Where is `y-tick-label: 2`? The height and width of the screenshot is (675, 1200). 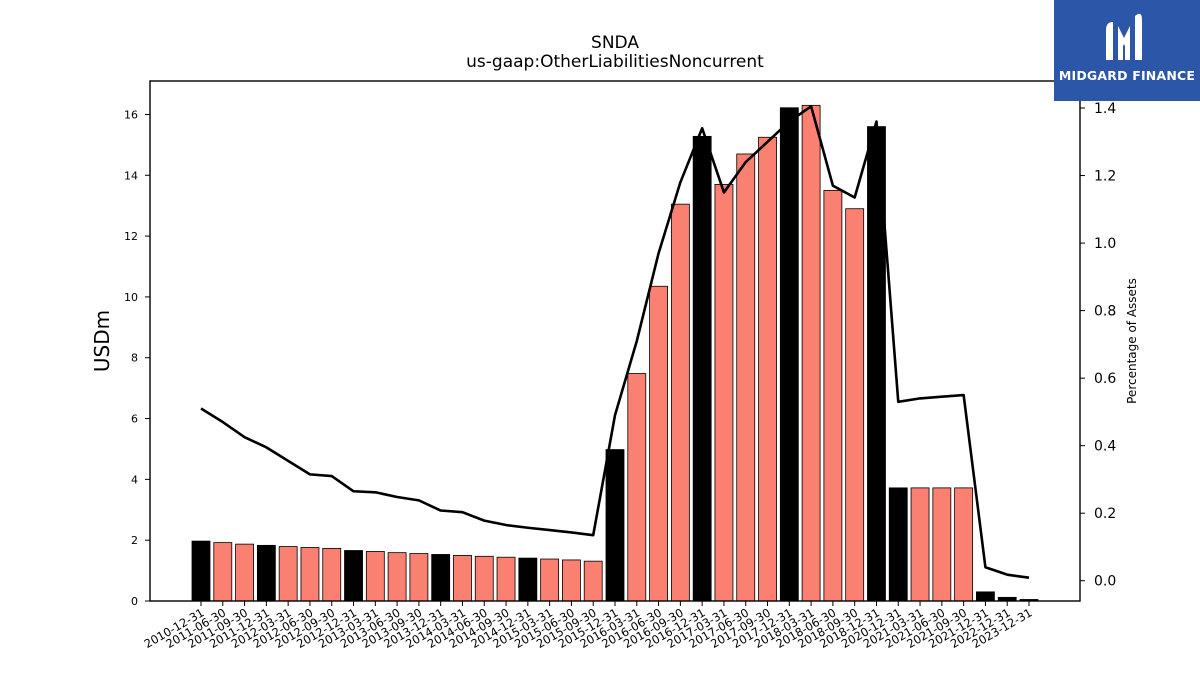
y-tick-label: 2 is located at coordinates (134, 540).